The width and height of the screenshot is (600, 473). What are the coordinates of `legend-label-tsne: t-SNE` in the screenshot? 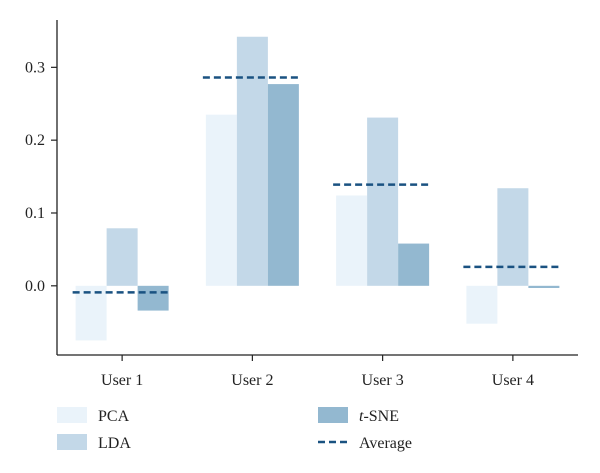 It's located at (379, 416).